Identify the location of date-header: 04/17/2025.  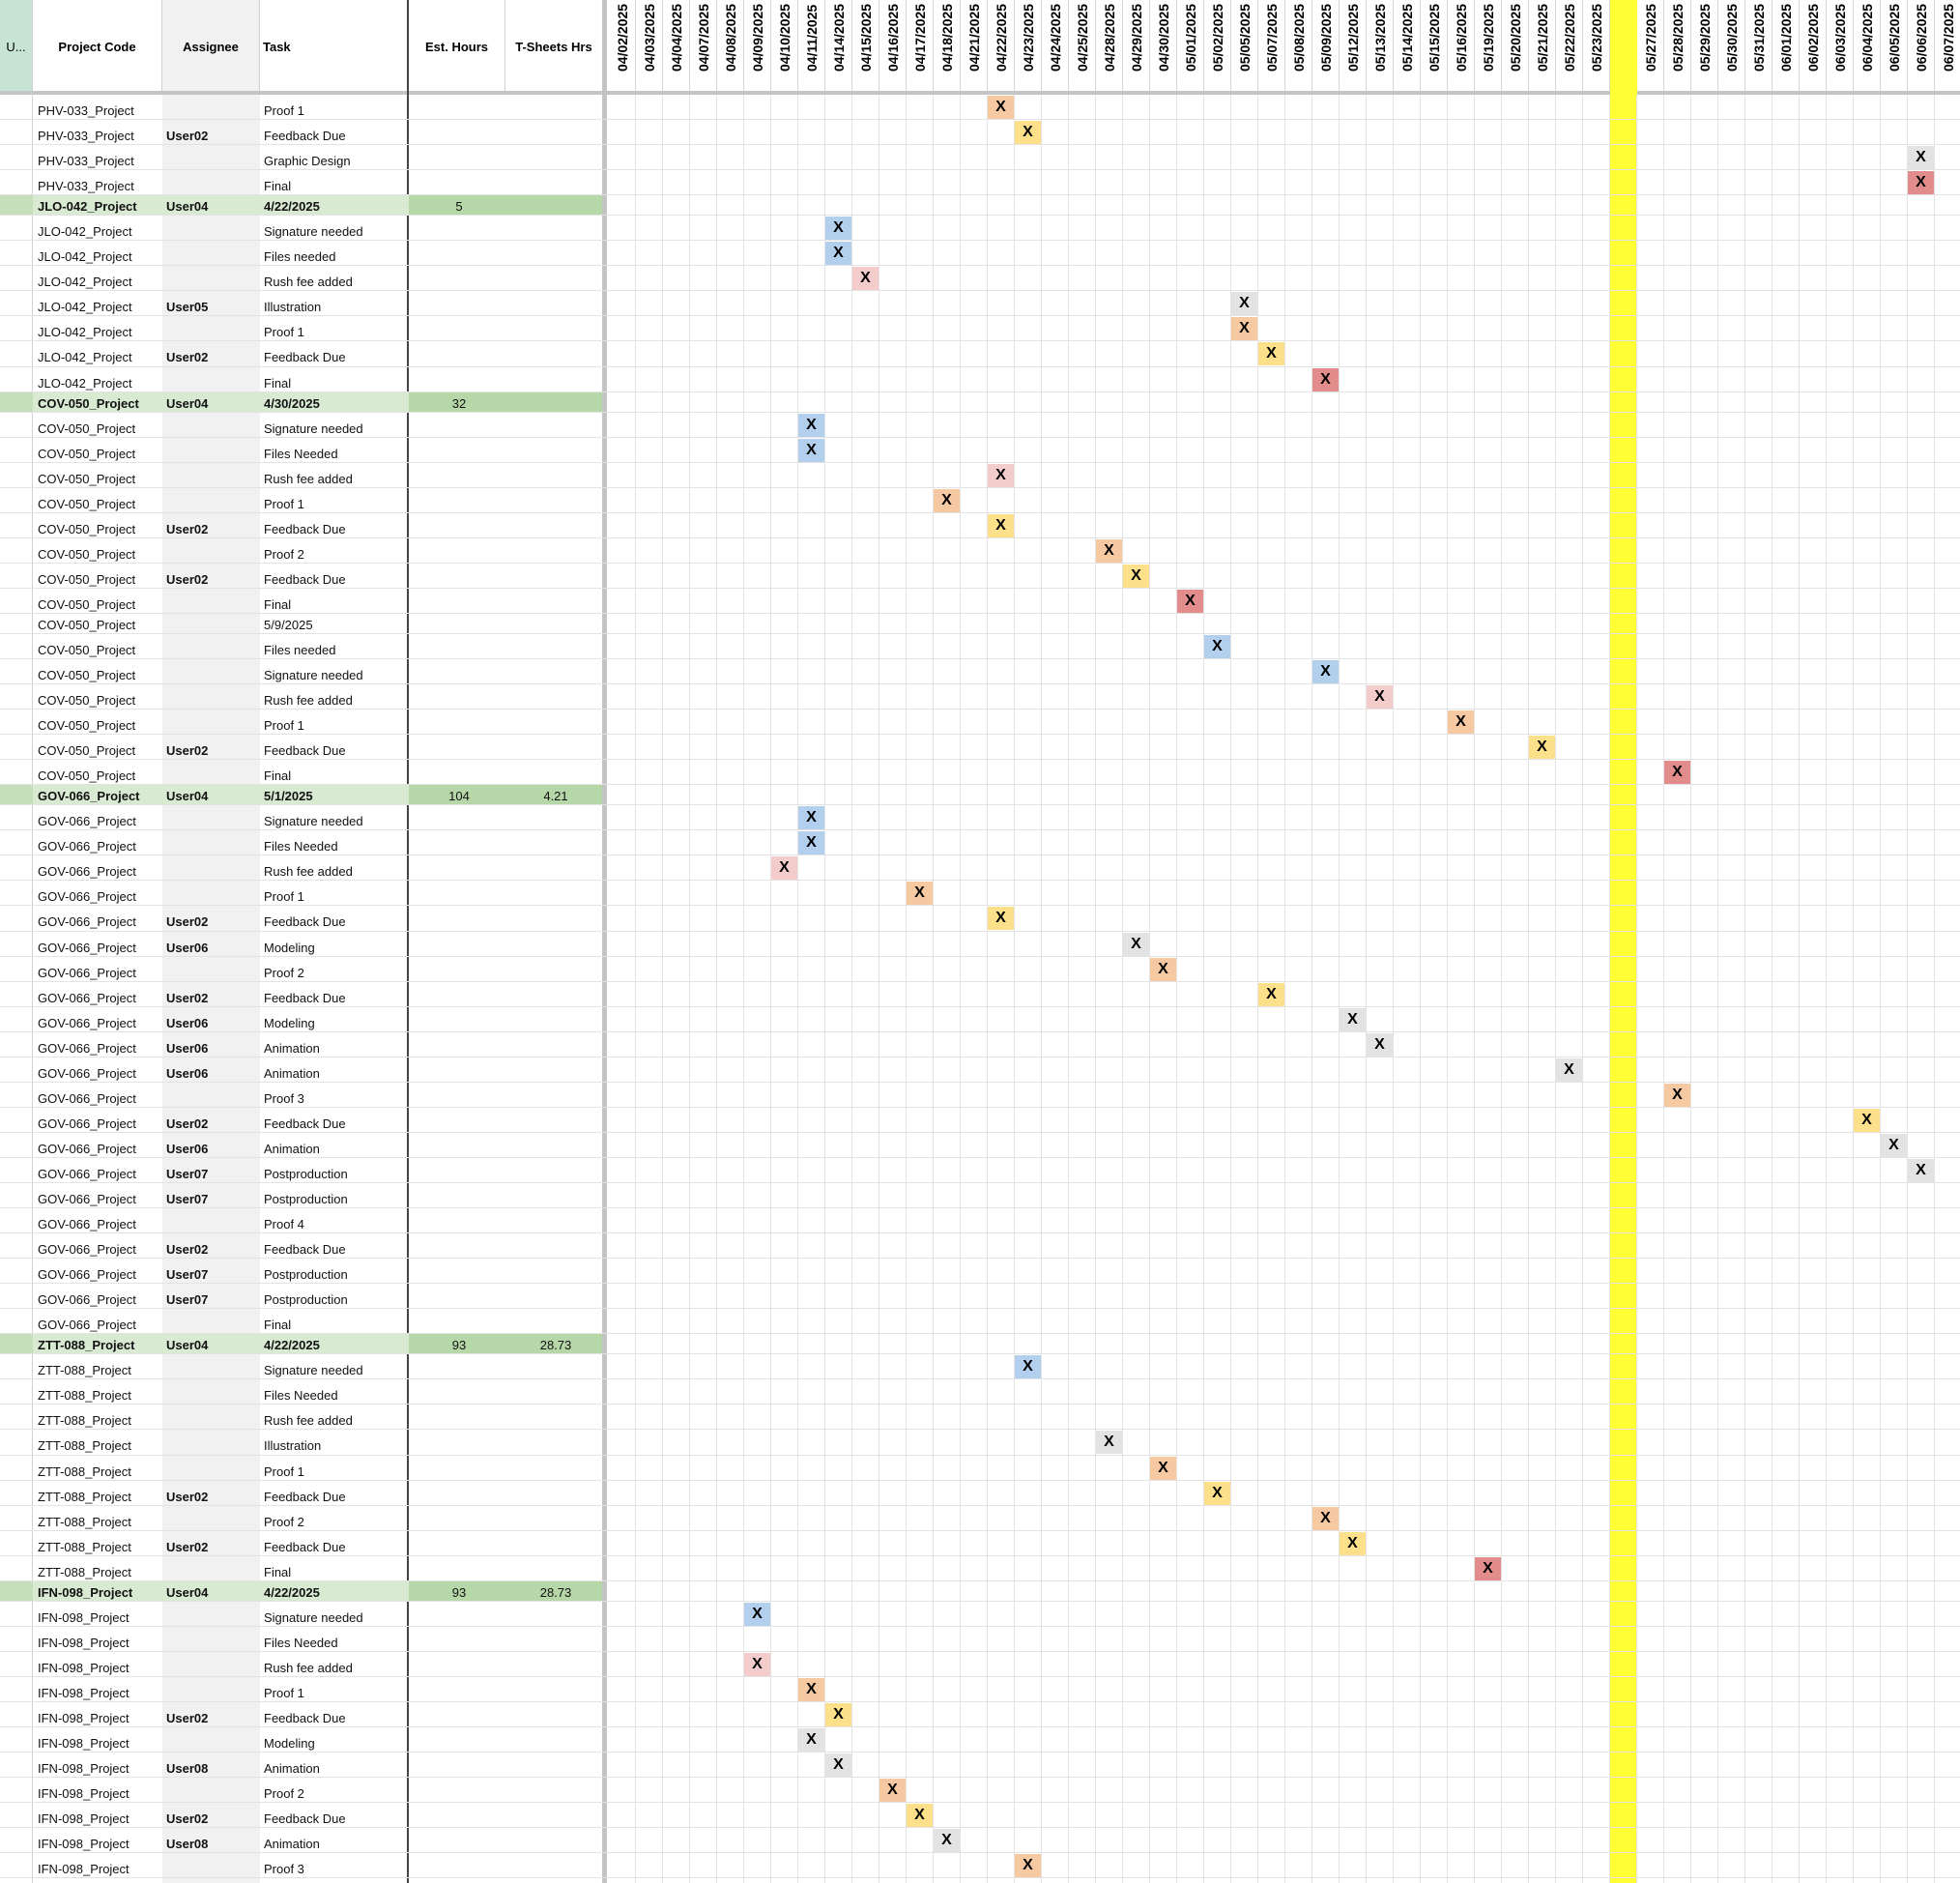
(921, 46).